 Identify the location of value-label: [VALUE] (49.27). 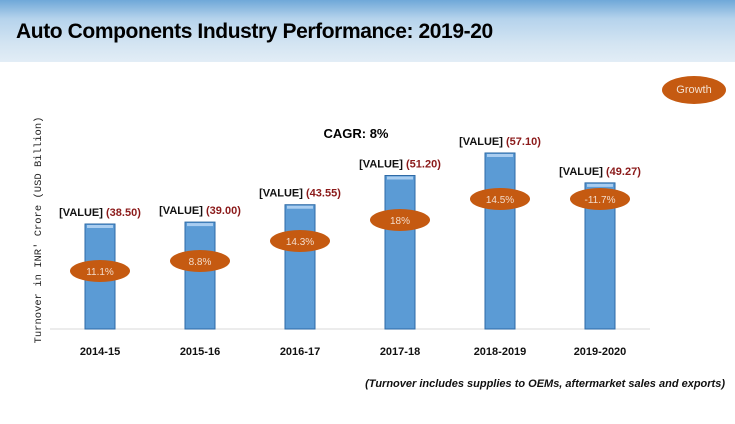
(600, 172).